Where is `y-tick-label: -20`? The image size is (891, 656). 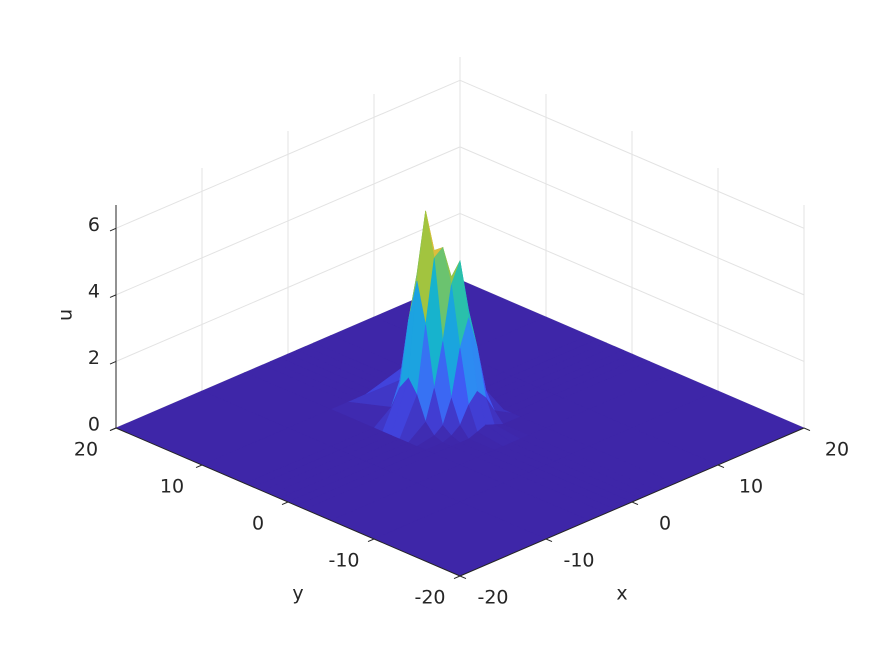 y-tick-label: -20 is located at coordinates (429, 598).